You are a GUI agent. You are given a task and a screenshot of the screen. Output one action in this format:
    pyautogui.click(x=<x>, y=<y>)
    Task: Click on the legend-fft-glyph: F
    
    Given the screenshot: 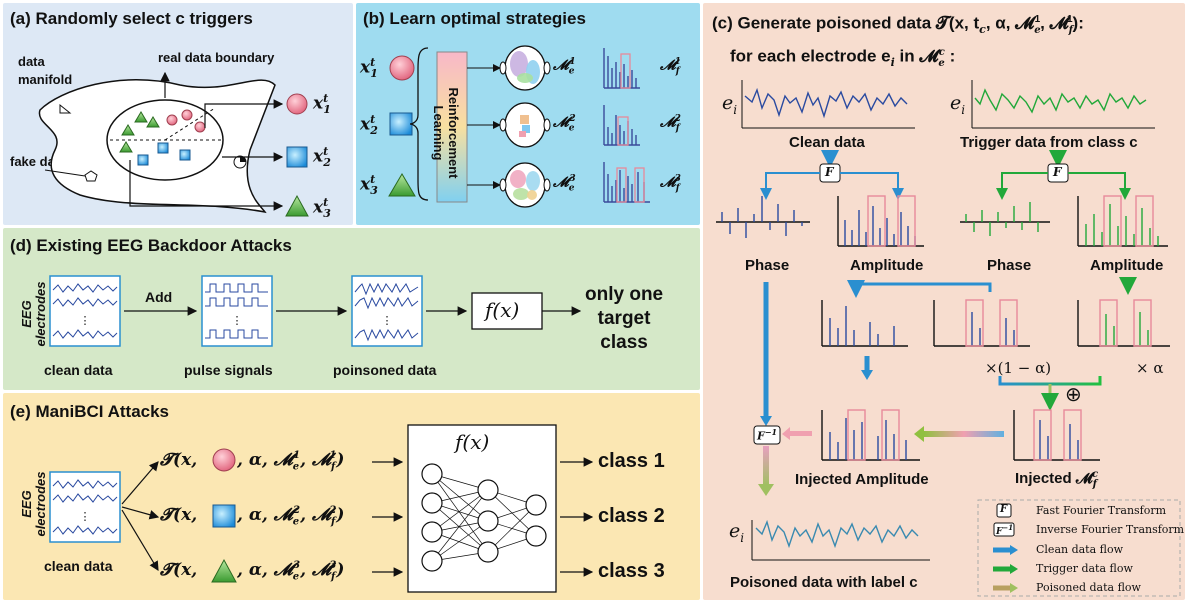 What is the action you would take?
    pyautogui.click(x=1004, y=509)
    